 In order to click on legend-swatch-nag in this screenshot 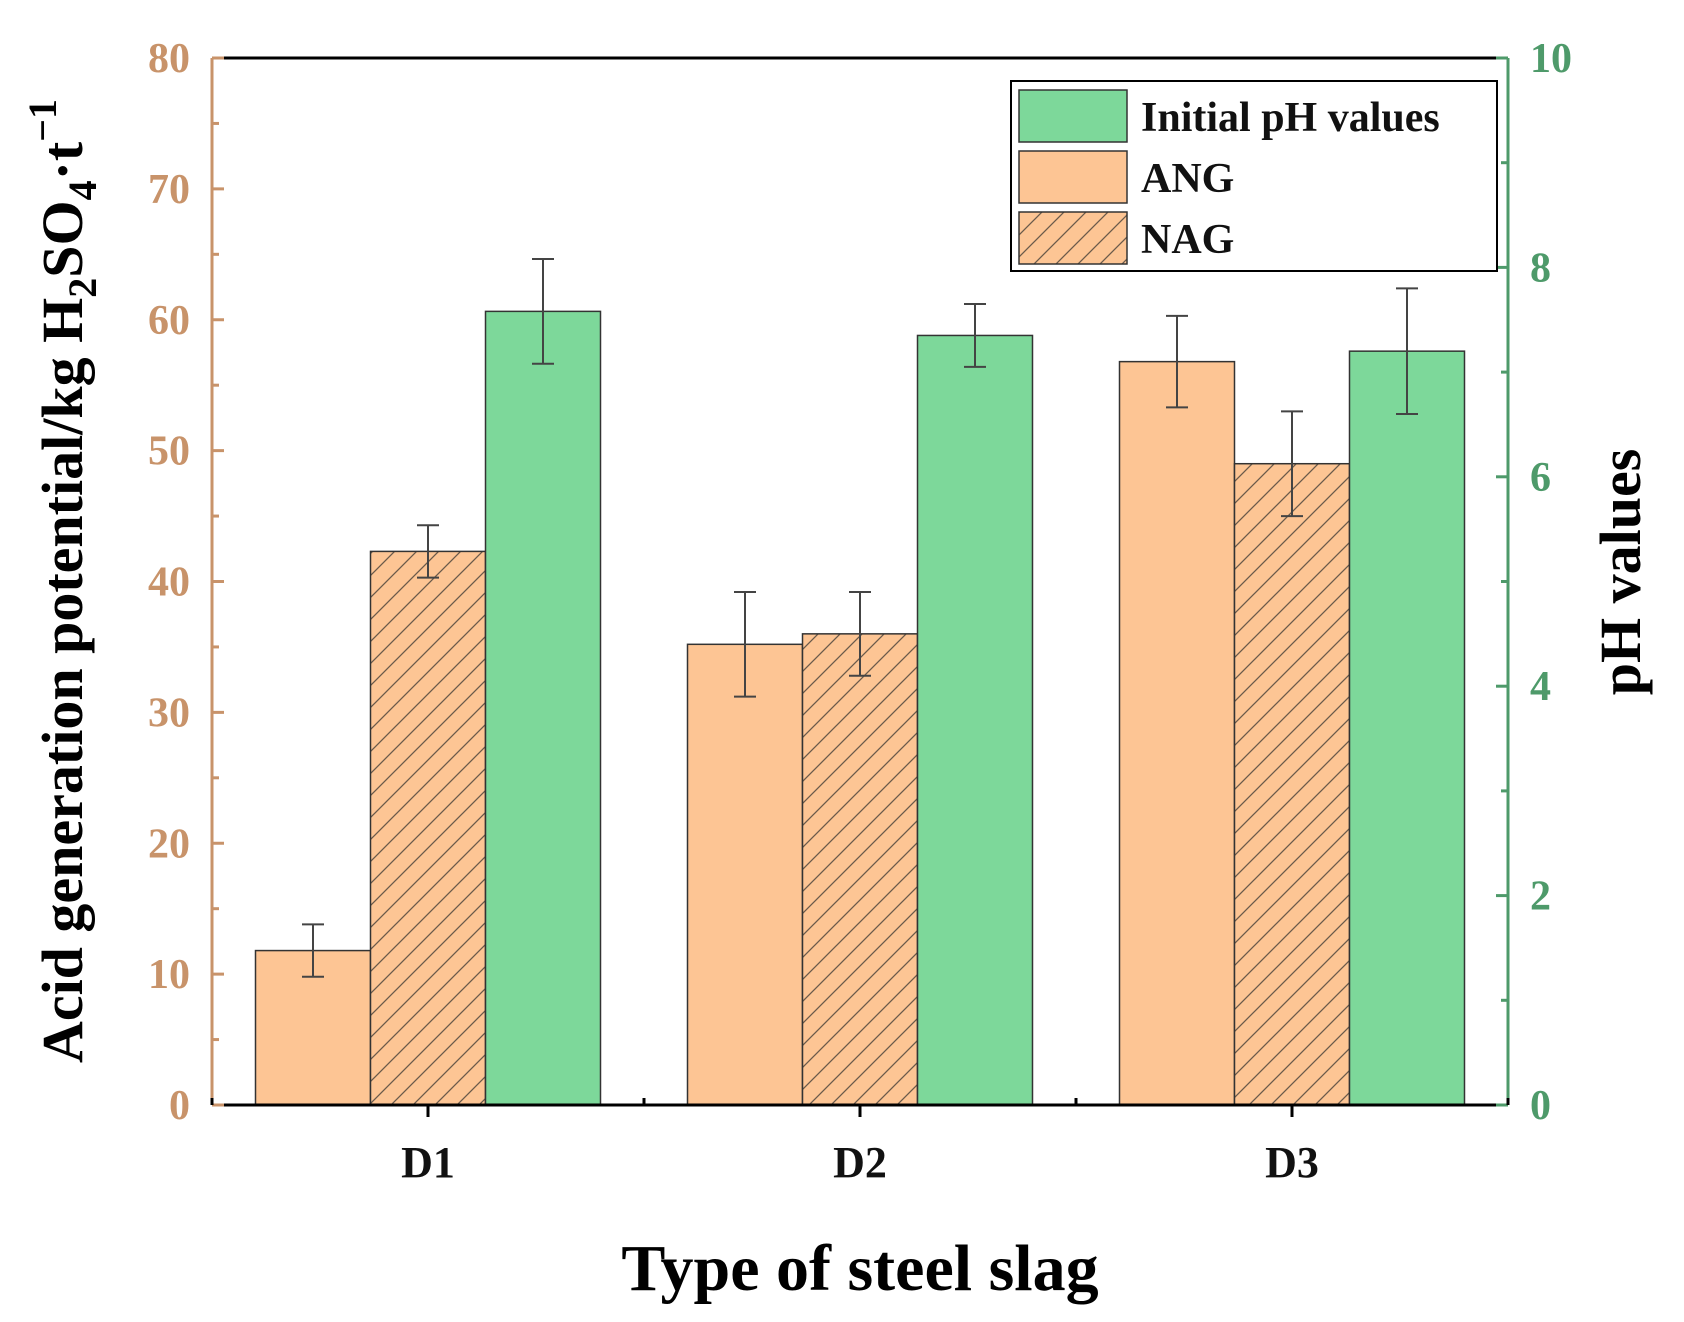, I will do `click(1073, 238)`.